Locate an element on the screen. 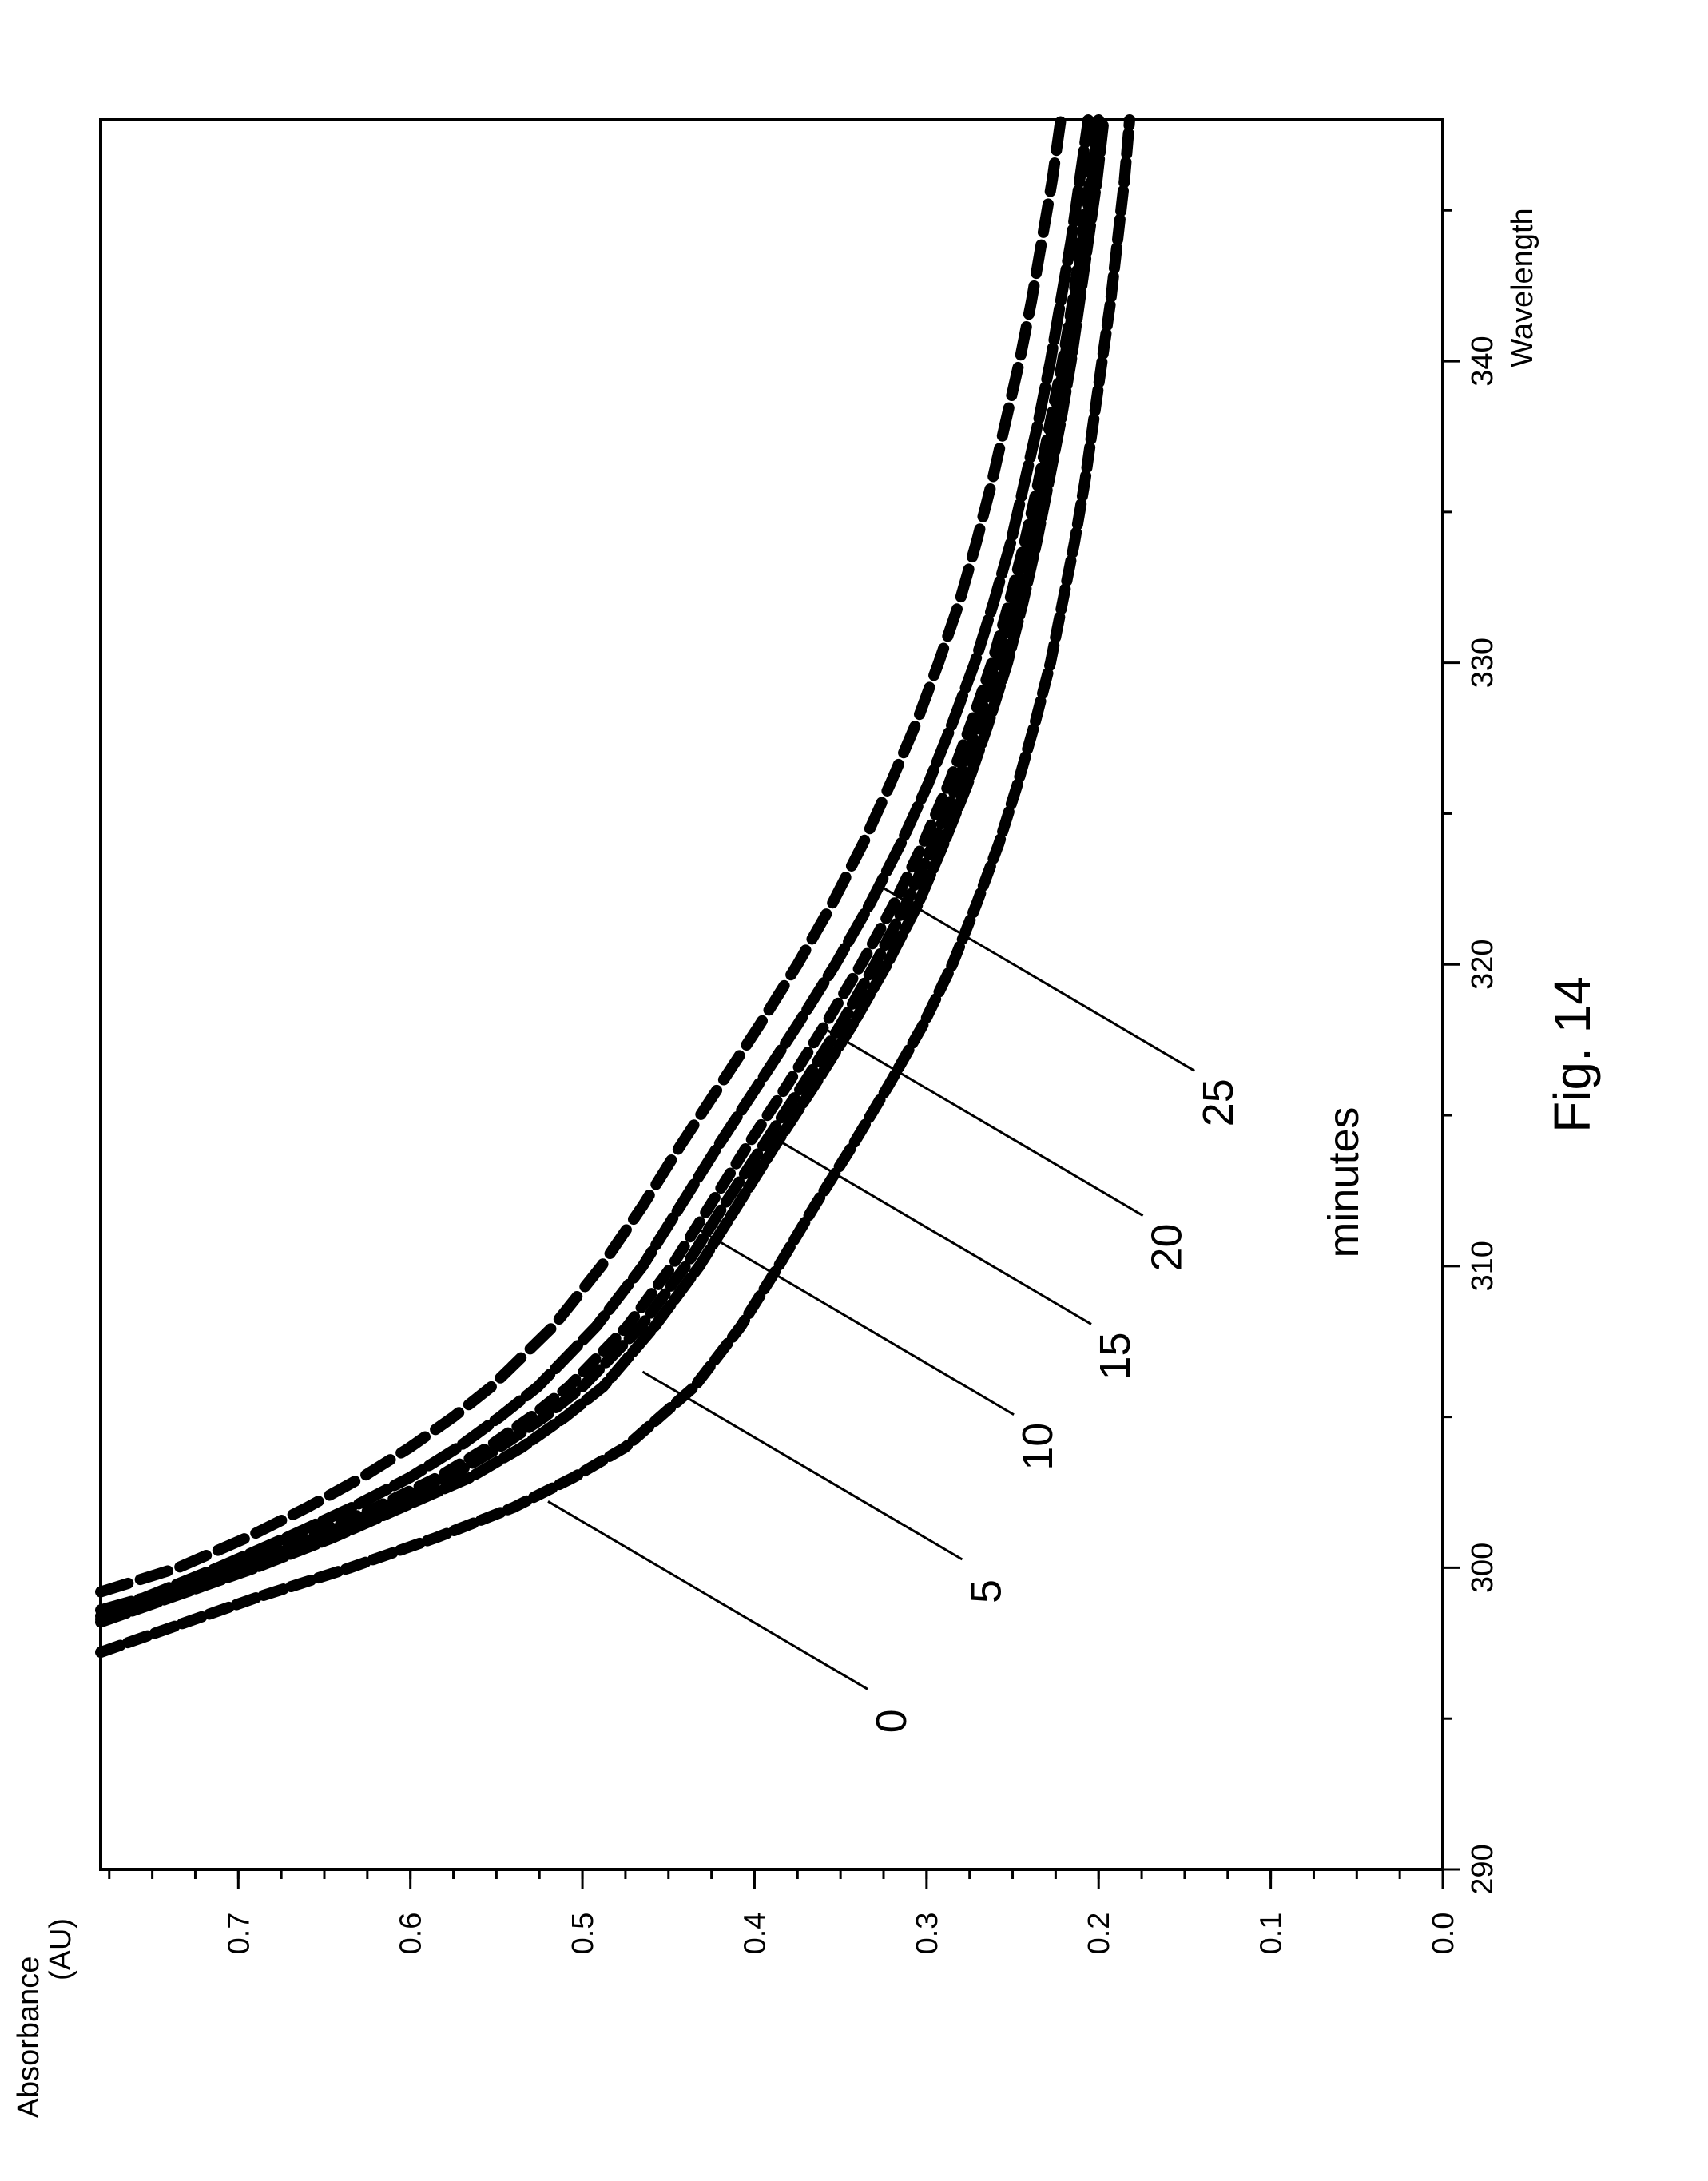 The width and height of the screenshot is (1708, 2181). series-label-25: 25 is located at coordinates (1218, 1102).